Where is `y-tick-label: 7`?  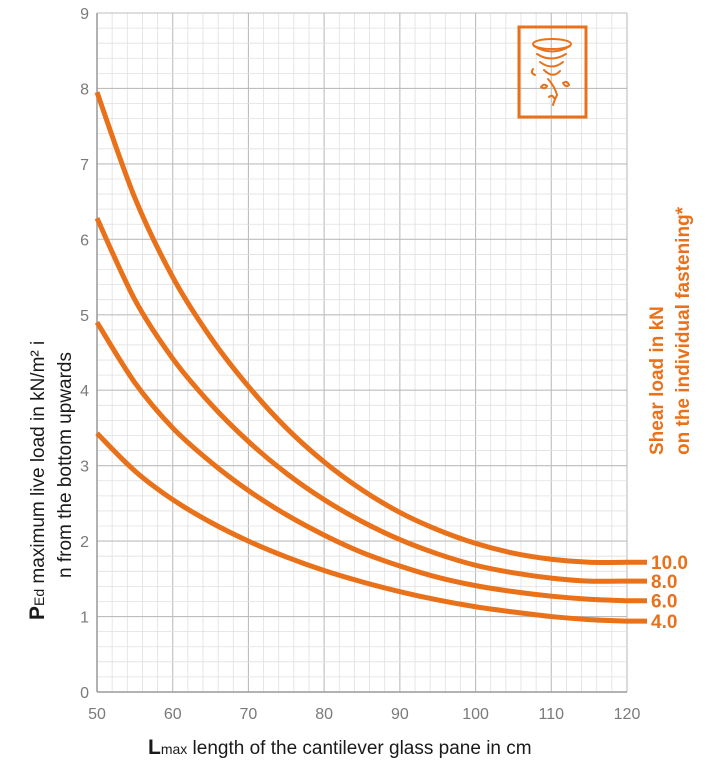 y-tick-label: 7 is located at coordinates (84, 165).